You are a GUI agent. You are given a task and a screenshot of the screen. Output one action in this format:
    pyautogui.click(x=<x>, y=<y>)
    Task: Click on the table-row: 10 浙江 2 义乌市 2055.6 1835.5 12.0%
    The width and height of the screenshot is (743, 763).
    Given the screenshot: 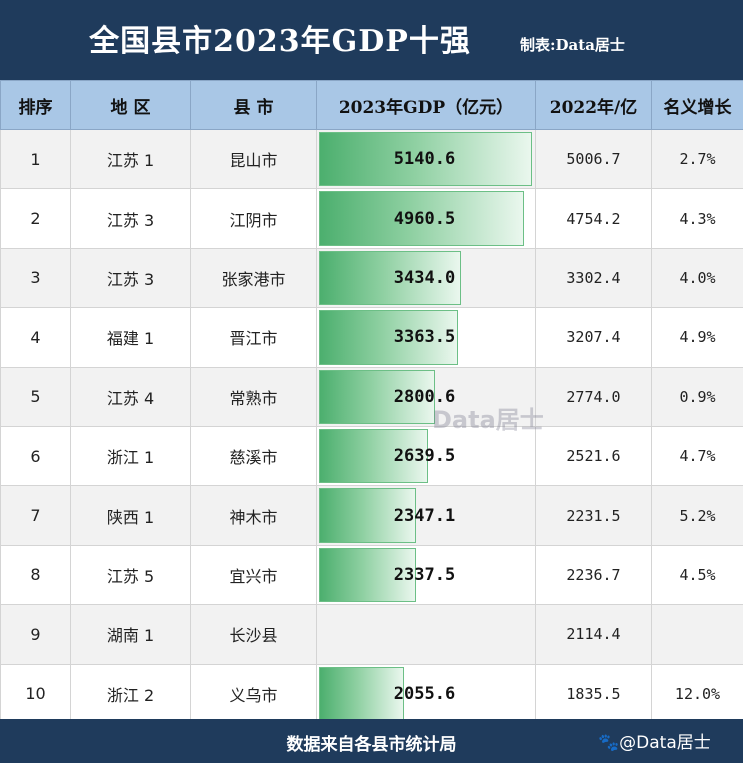 What is the action you would take?
    pyautogui.click(x=371, y=693)
    